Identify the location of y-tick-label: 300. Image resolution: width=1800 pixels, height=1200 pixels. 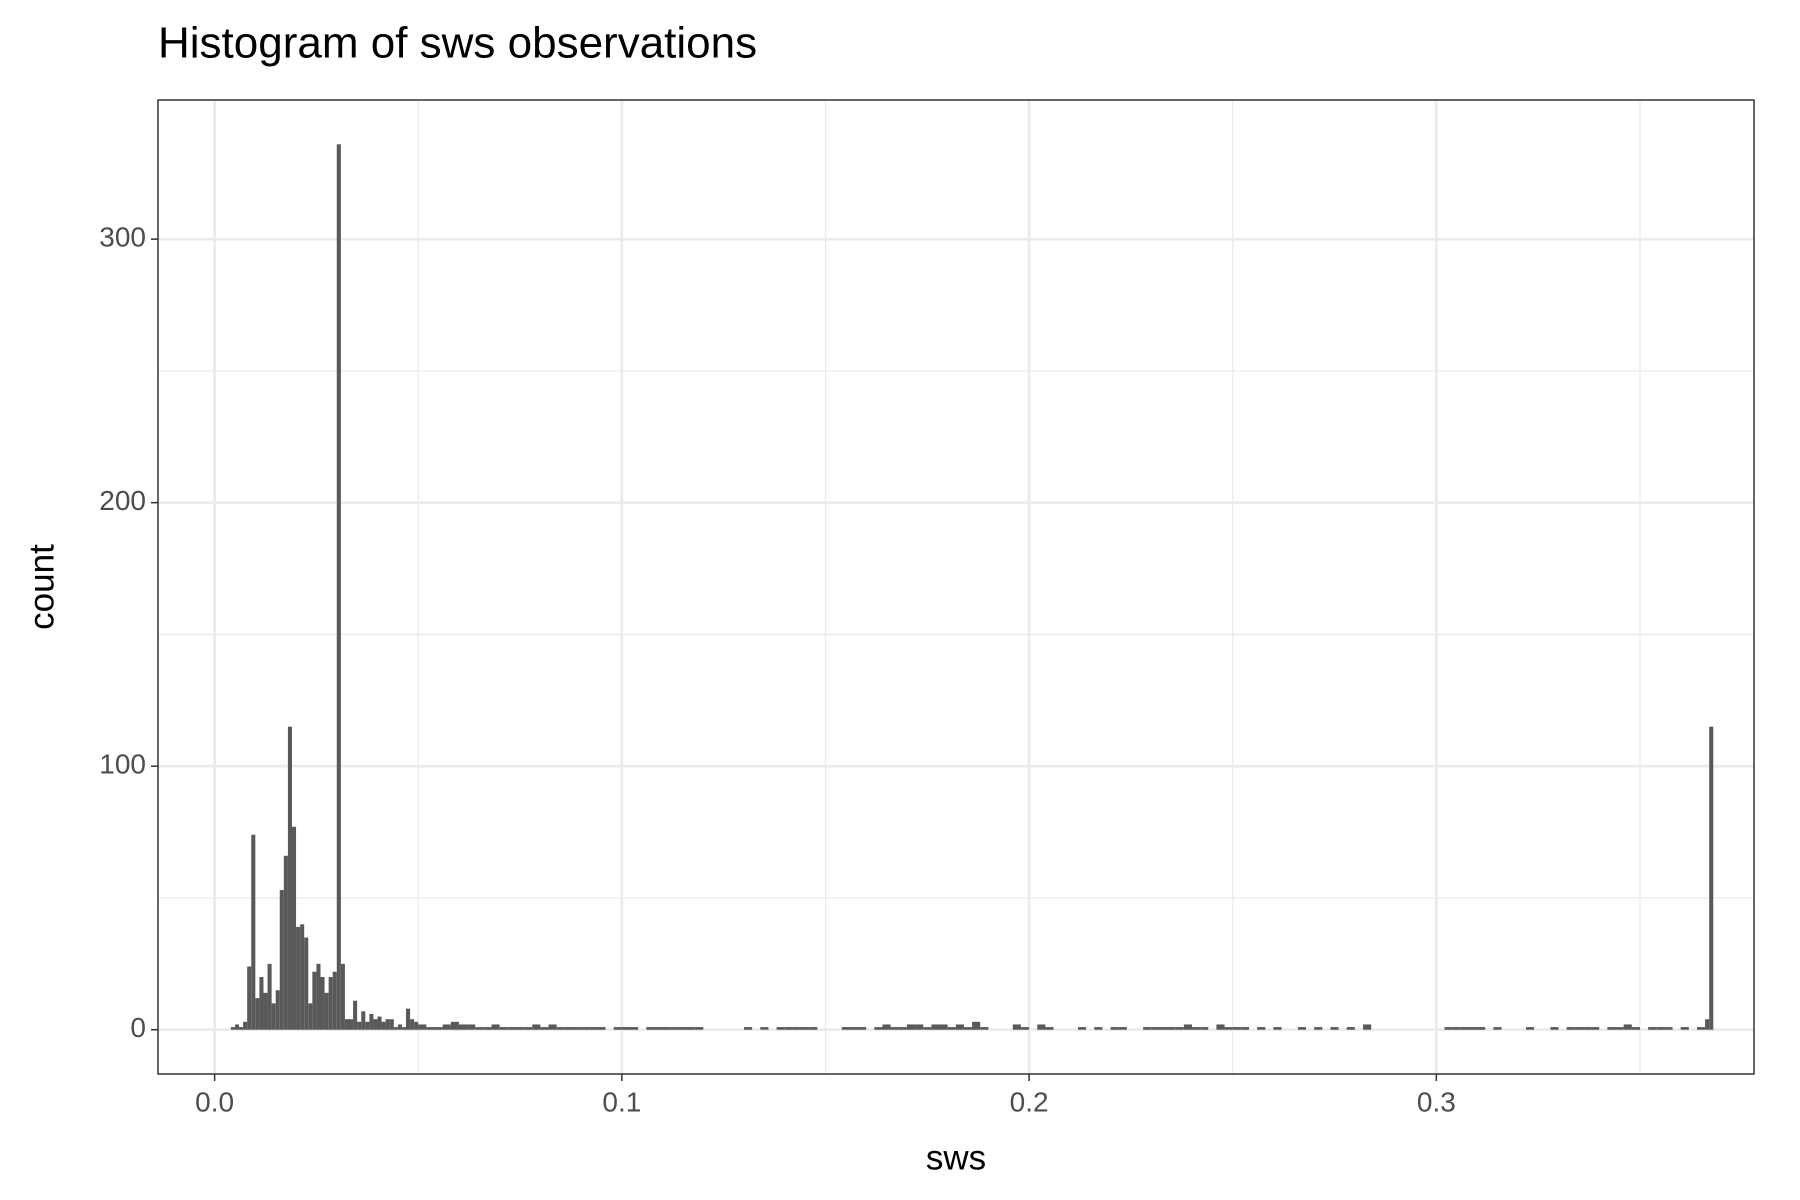
(122, 237).